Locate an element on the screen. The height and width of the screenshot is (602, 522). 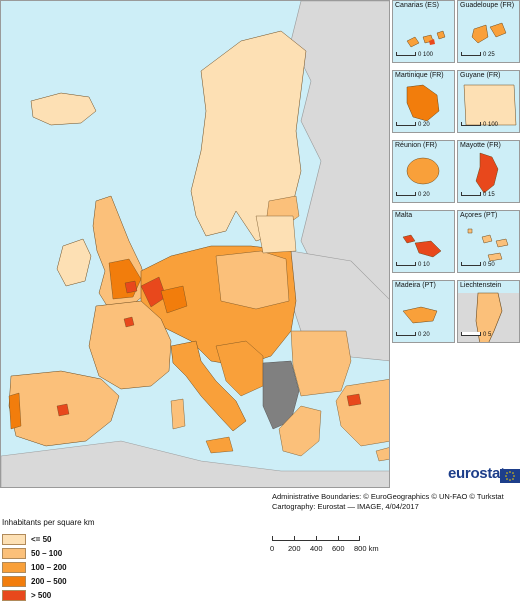
legend-item: 200 – 500 is located at coordinates (48, 581).